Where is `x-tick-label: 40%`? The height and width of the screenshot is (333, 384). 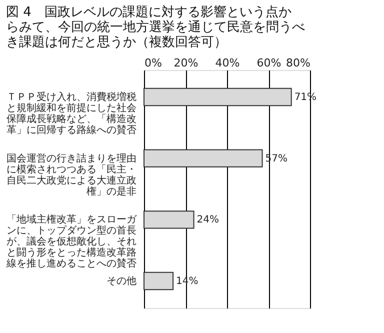 x-tick-label: 40% is located at coordinates (227, 63).